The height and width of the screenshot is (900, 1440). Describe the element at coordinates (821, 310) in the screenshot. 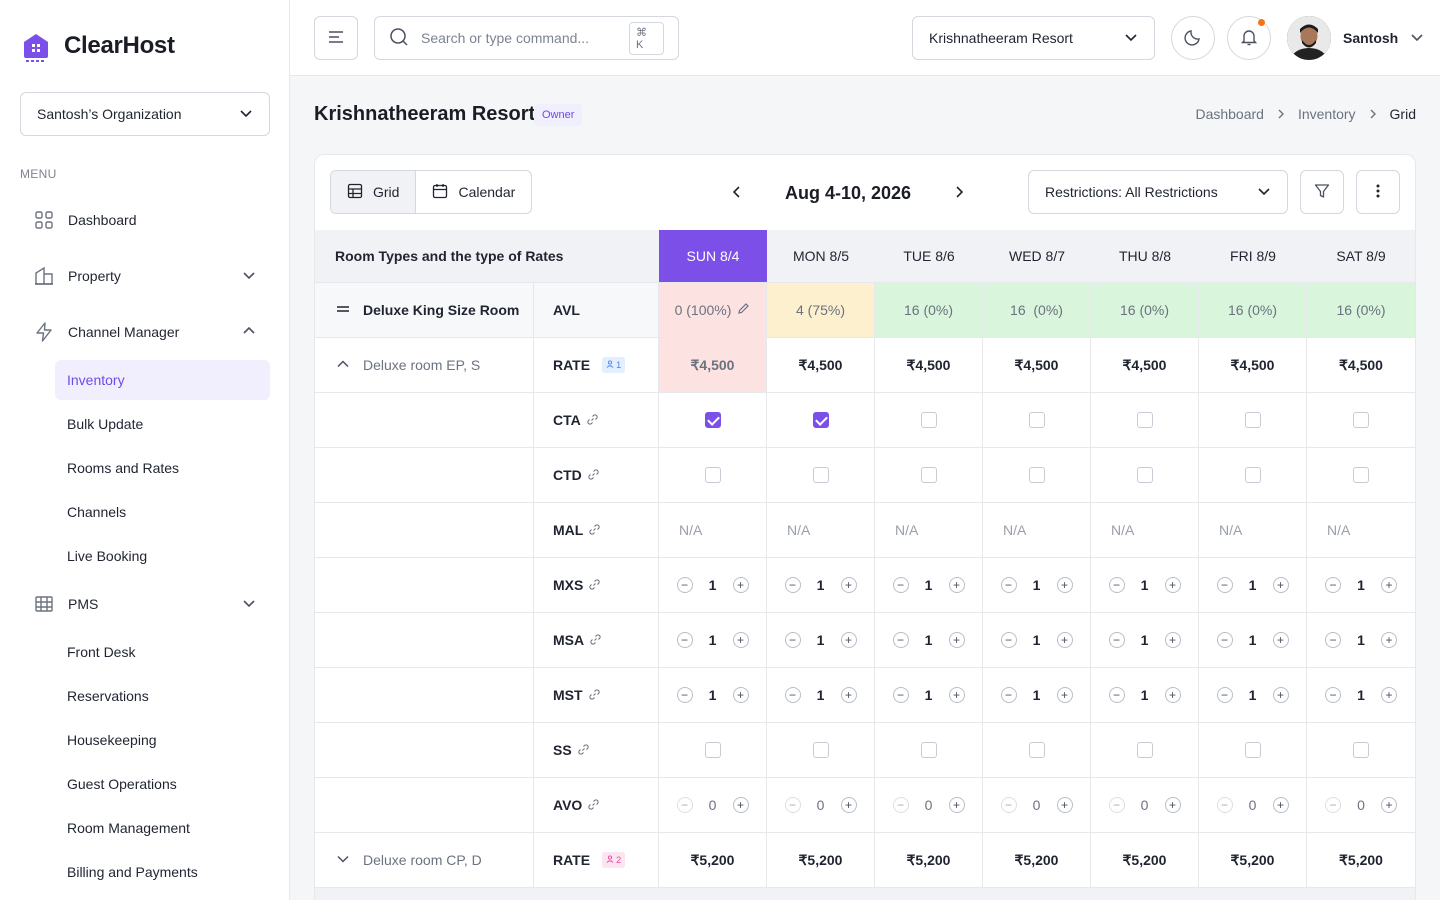

I see `avl-cell: 4 (75%)` at that location.